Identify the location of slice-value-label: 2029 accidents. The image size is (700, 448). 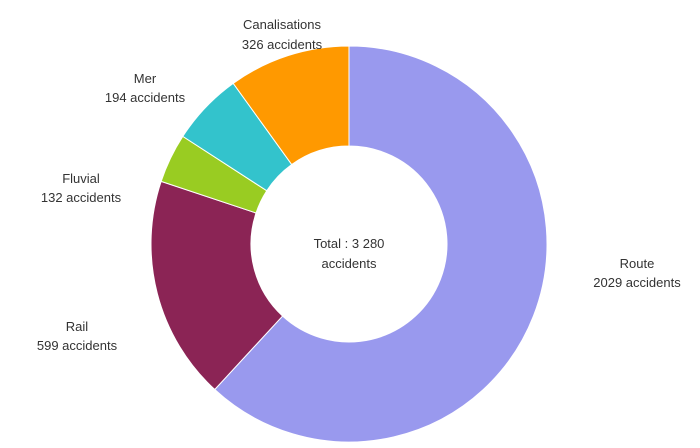
(637, 282).